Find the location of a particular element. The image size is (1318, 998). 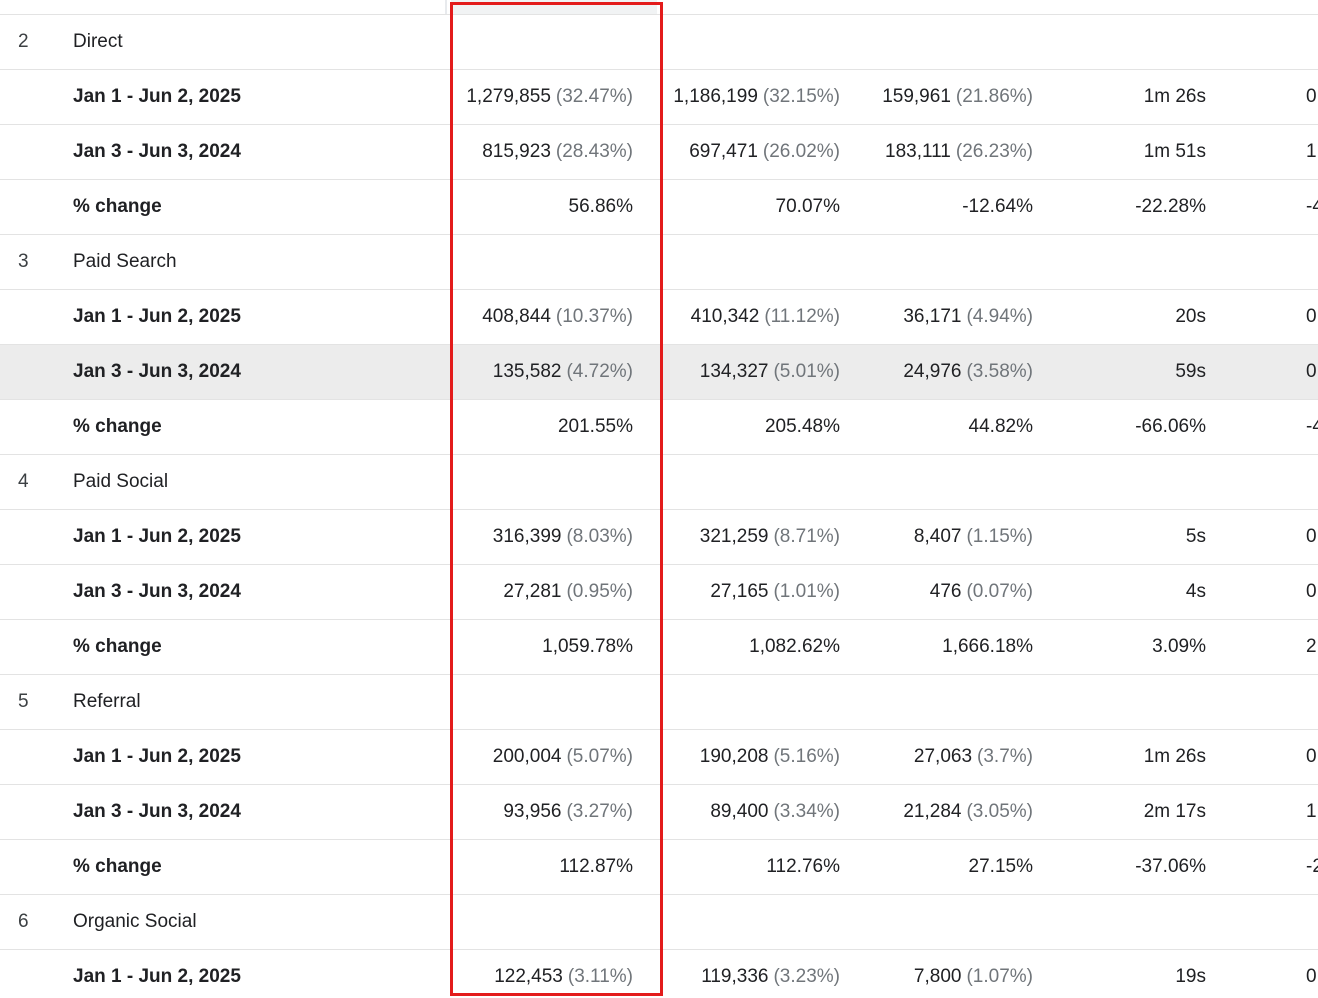

row-index: 2 is located at coordinates (23, 41).